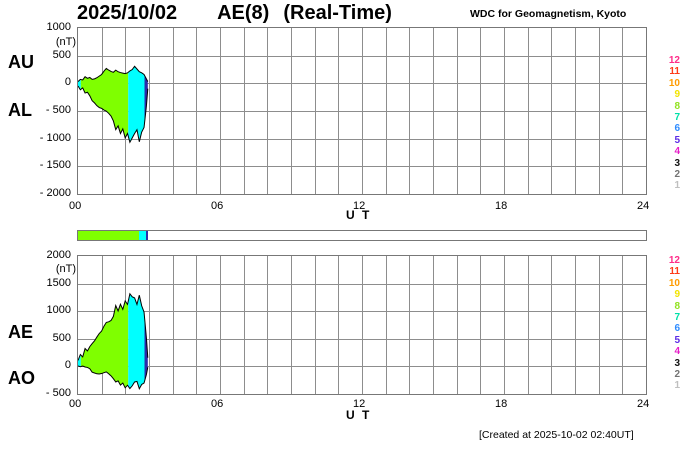 The image size is (700, 450). What do you see at coordinates (359, 215) in the screenshot?
I see `au-al-x-axis-title: U T` at bounding box center [359, 215].